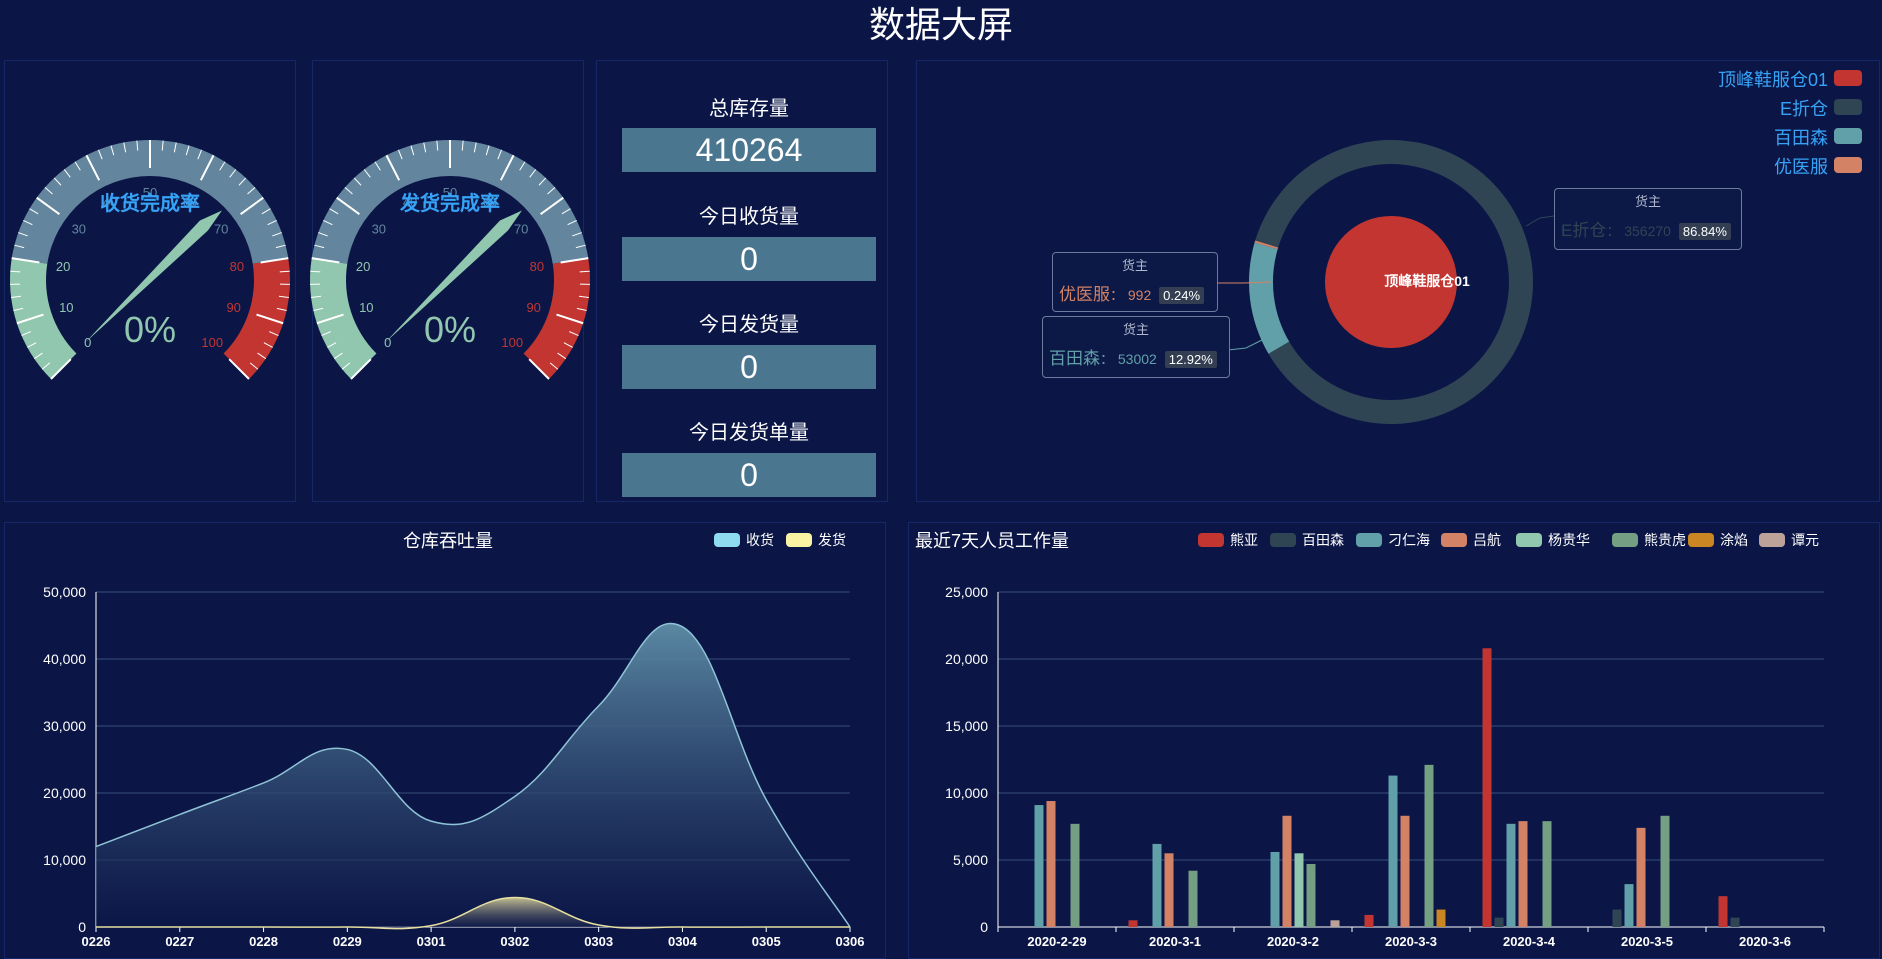 This screenshot has height=959, width=1882. I want to click on x-tick-label: 0305, so click(766, 941).